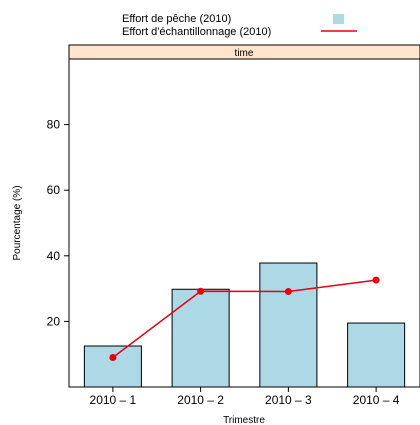 The height and width of the screenshot is (425, 420). What do you see at coordinates (17, 222) in the screenshot?
I see `y-axis-title: Pourcentage (%)` at bounding box center [17, 222].